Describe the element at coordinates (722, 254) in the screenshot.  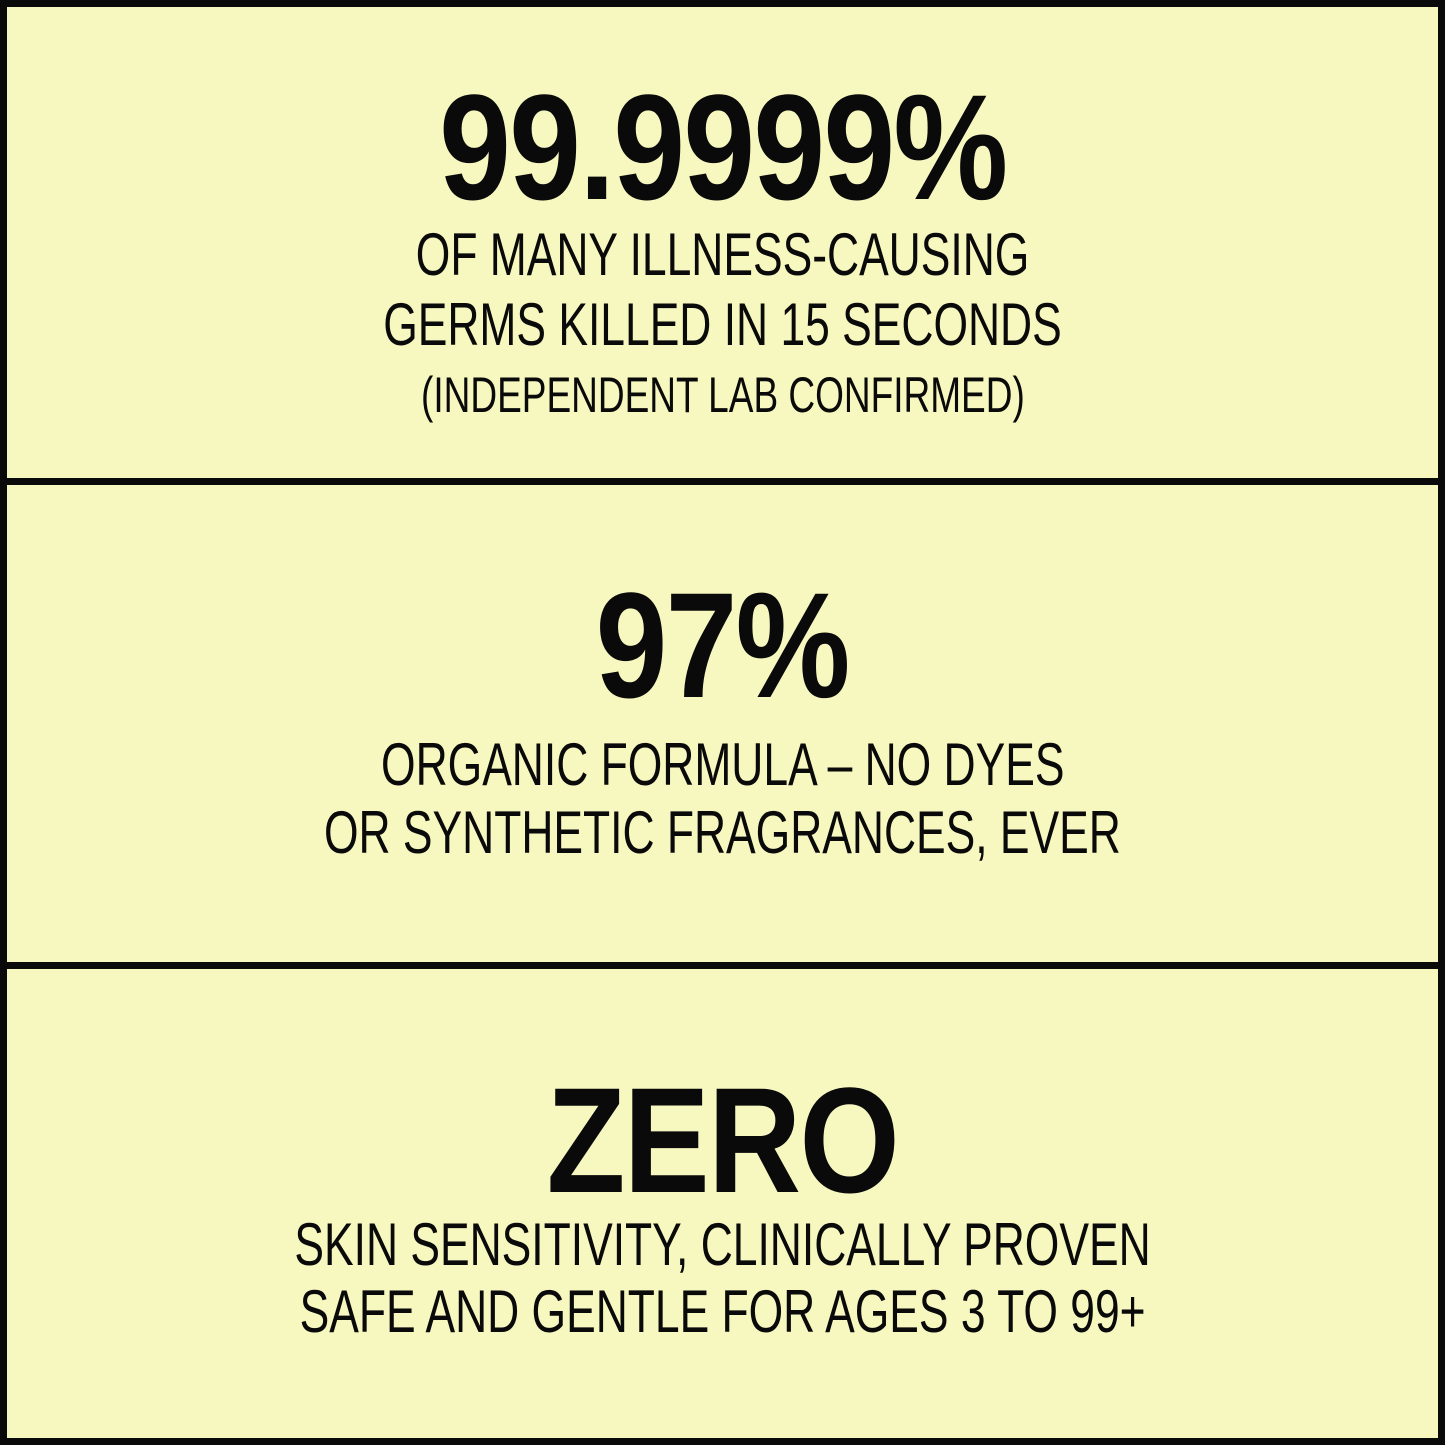
I see `stat-description: OF MANY ILLNESS-CAUSING` at that location.